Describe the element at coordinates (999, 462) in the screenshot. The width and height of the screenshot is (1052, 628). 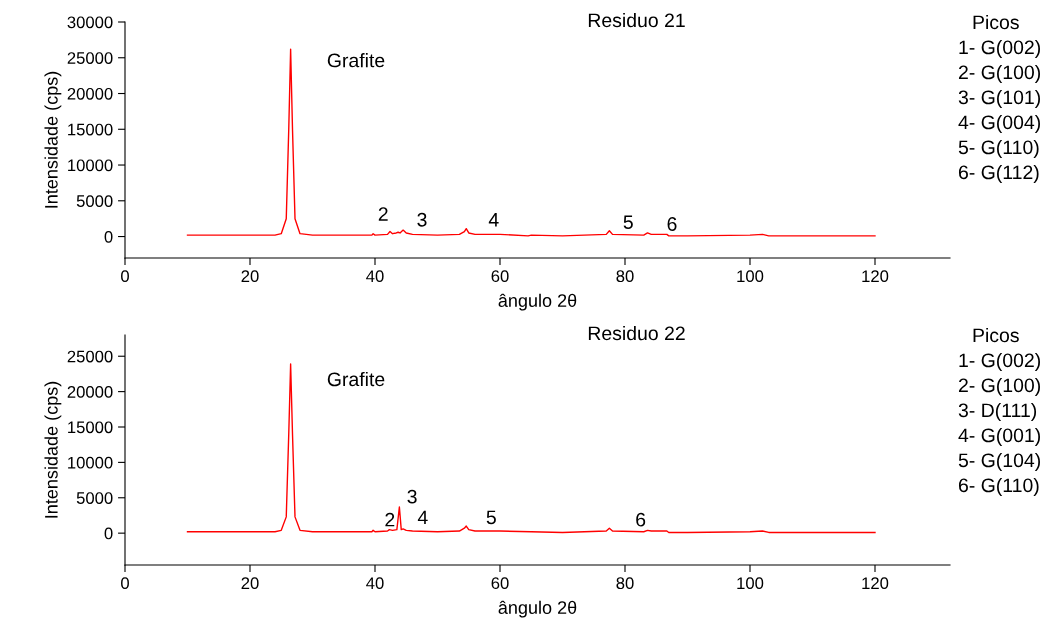
I see `text: 5- G(104)` at that location.